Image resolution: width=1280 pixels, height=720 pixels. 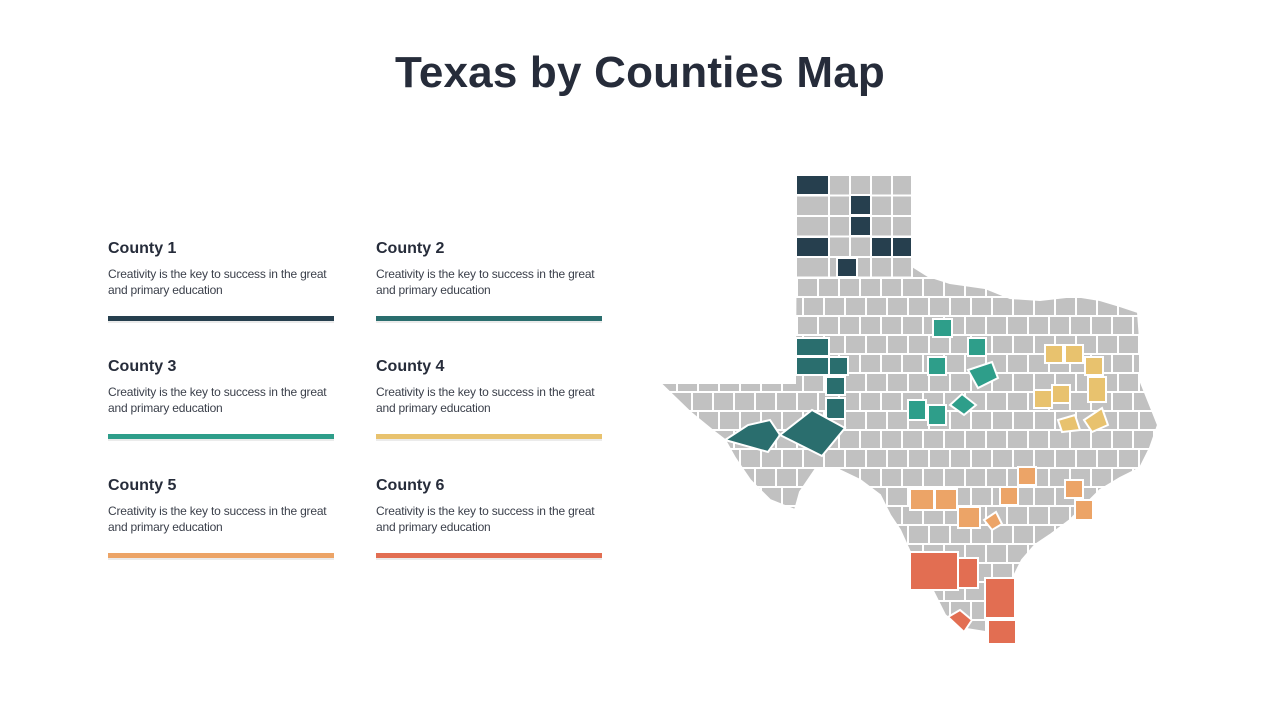 I want to click on legend-title: County 3, so click(x=142, y=366).